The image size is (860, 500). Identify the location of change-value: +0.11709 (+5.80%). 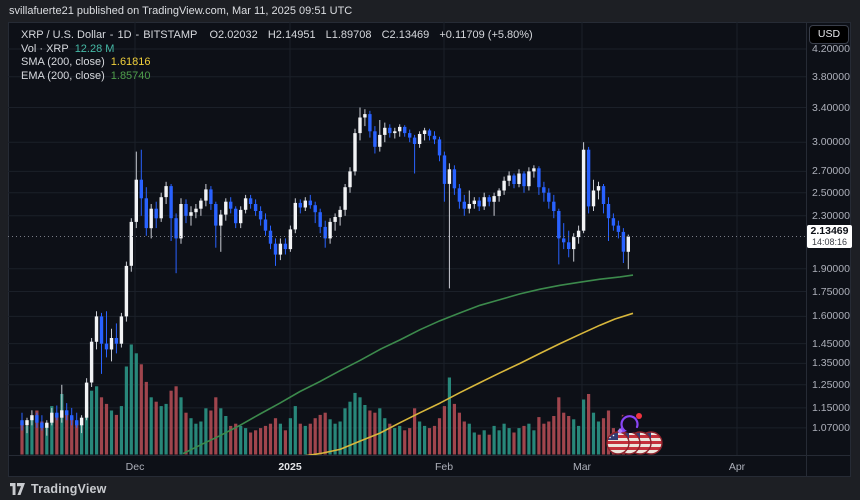
(486, 35).